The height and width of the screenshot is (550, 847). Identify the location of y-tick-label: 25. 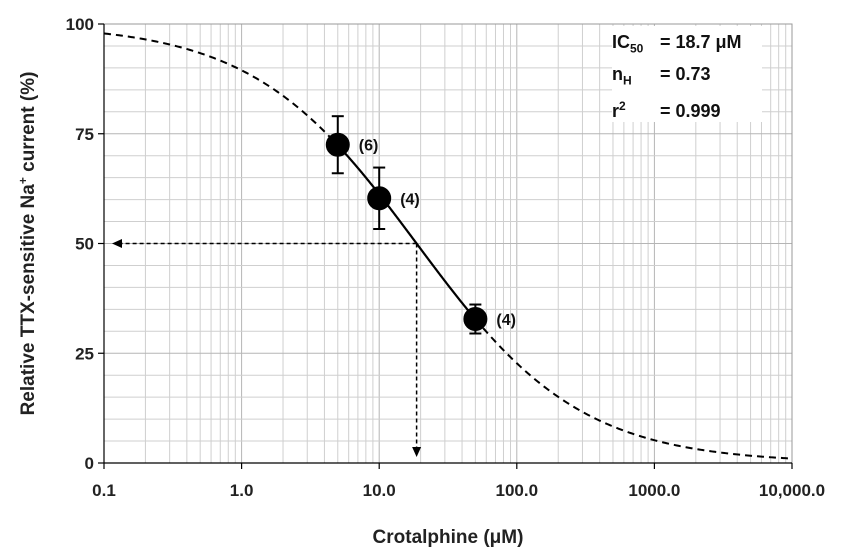
(84, 353).